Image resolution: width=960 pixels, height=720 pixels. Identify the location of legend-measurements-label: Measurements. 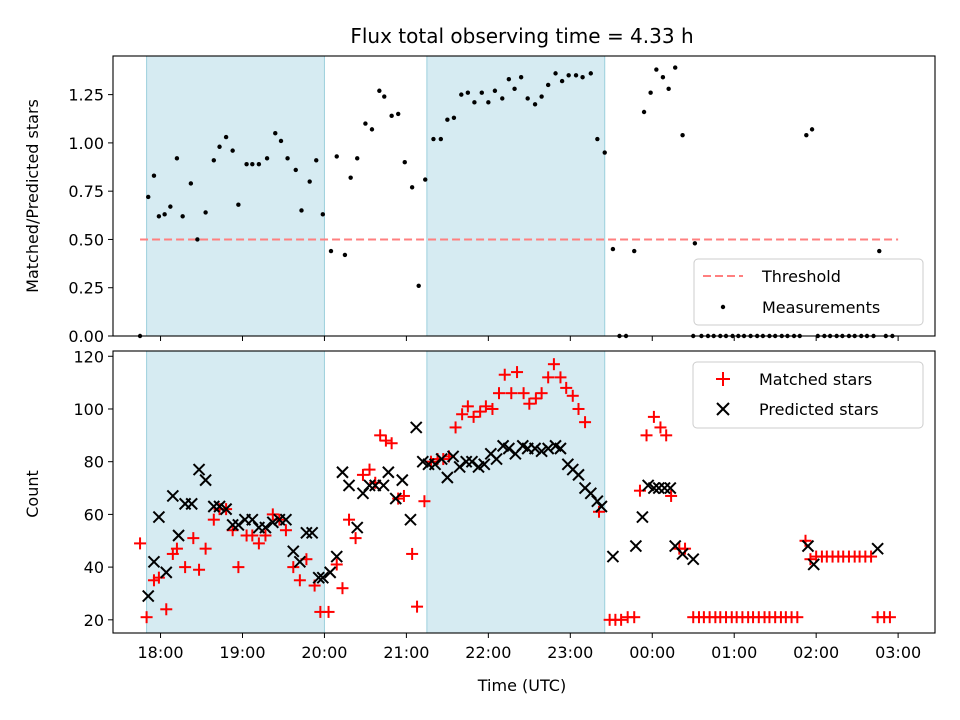
(821, 307).